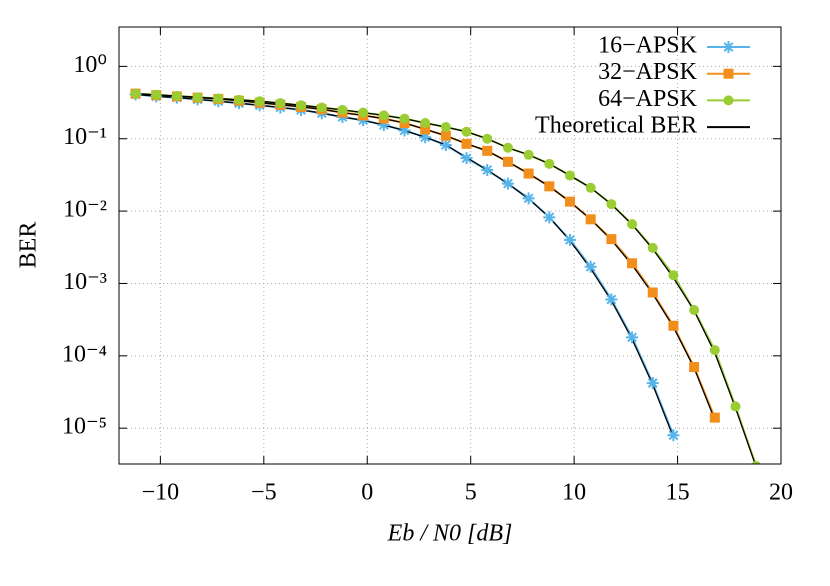 The image size is (830, 586). I want to click on y-axis-label: BER, so click(29, 245).